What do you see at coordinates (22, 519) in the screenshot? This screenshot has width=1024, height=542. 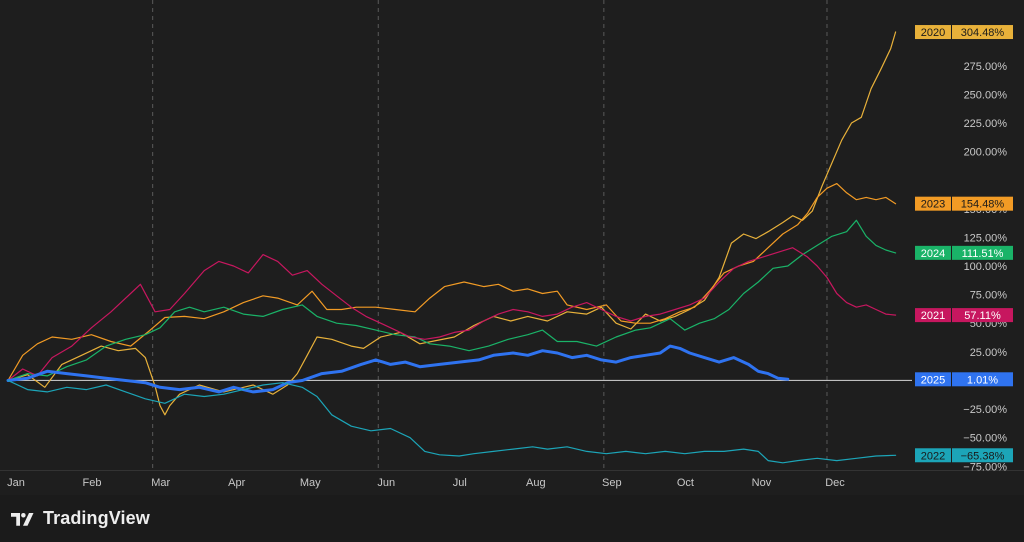 I see `tradingview-logo-icon` at bounding box center [22, 519].